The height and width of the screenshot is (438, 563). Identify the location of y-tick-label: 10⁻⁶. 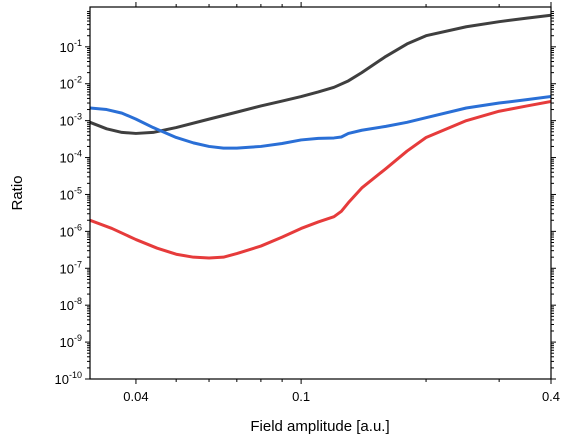
(71, 230).